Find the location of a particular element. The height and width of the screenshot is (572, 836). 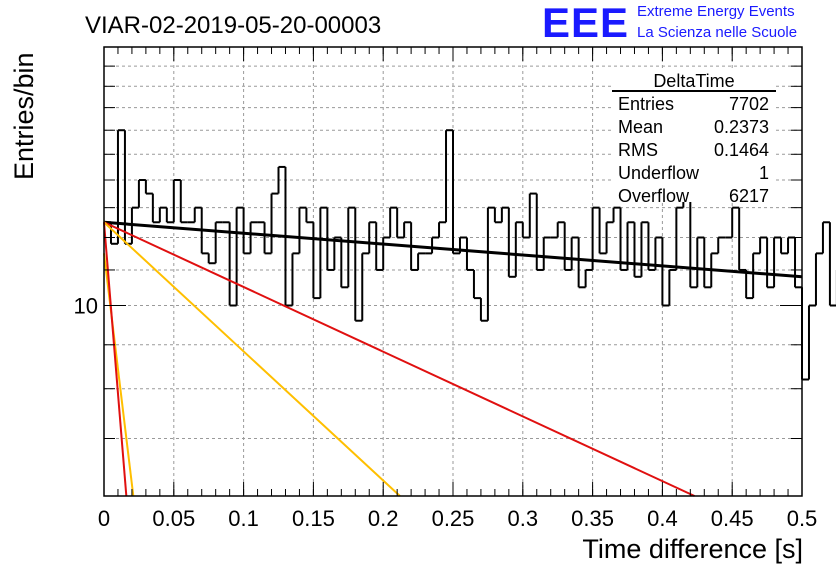

x-axis-label: Time difference [s] is located at coordinates (692, 549).